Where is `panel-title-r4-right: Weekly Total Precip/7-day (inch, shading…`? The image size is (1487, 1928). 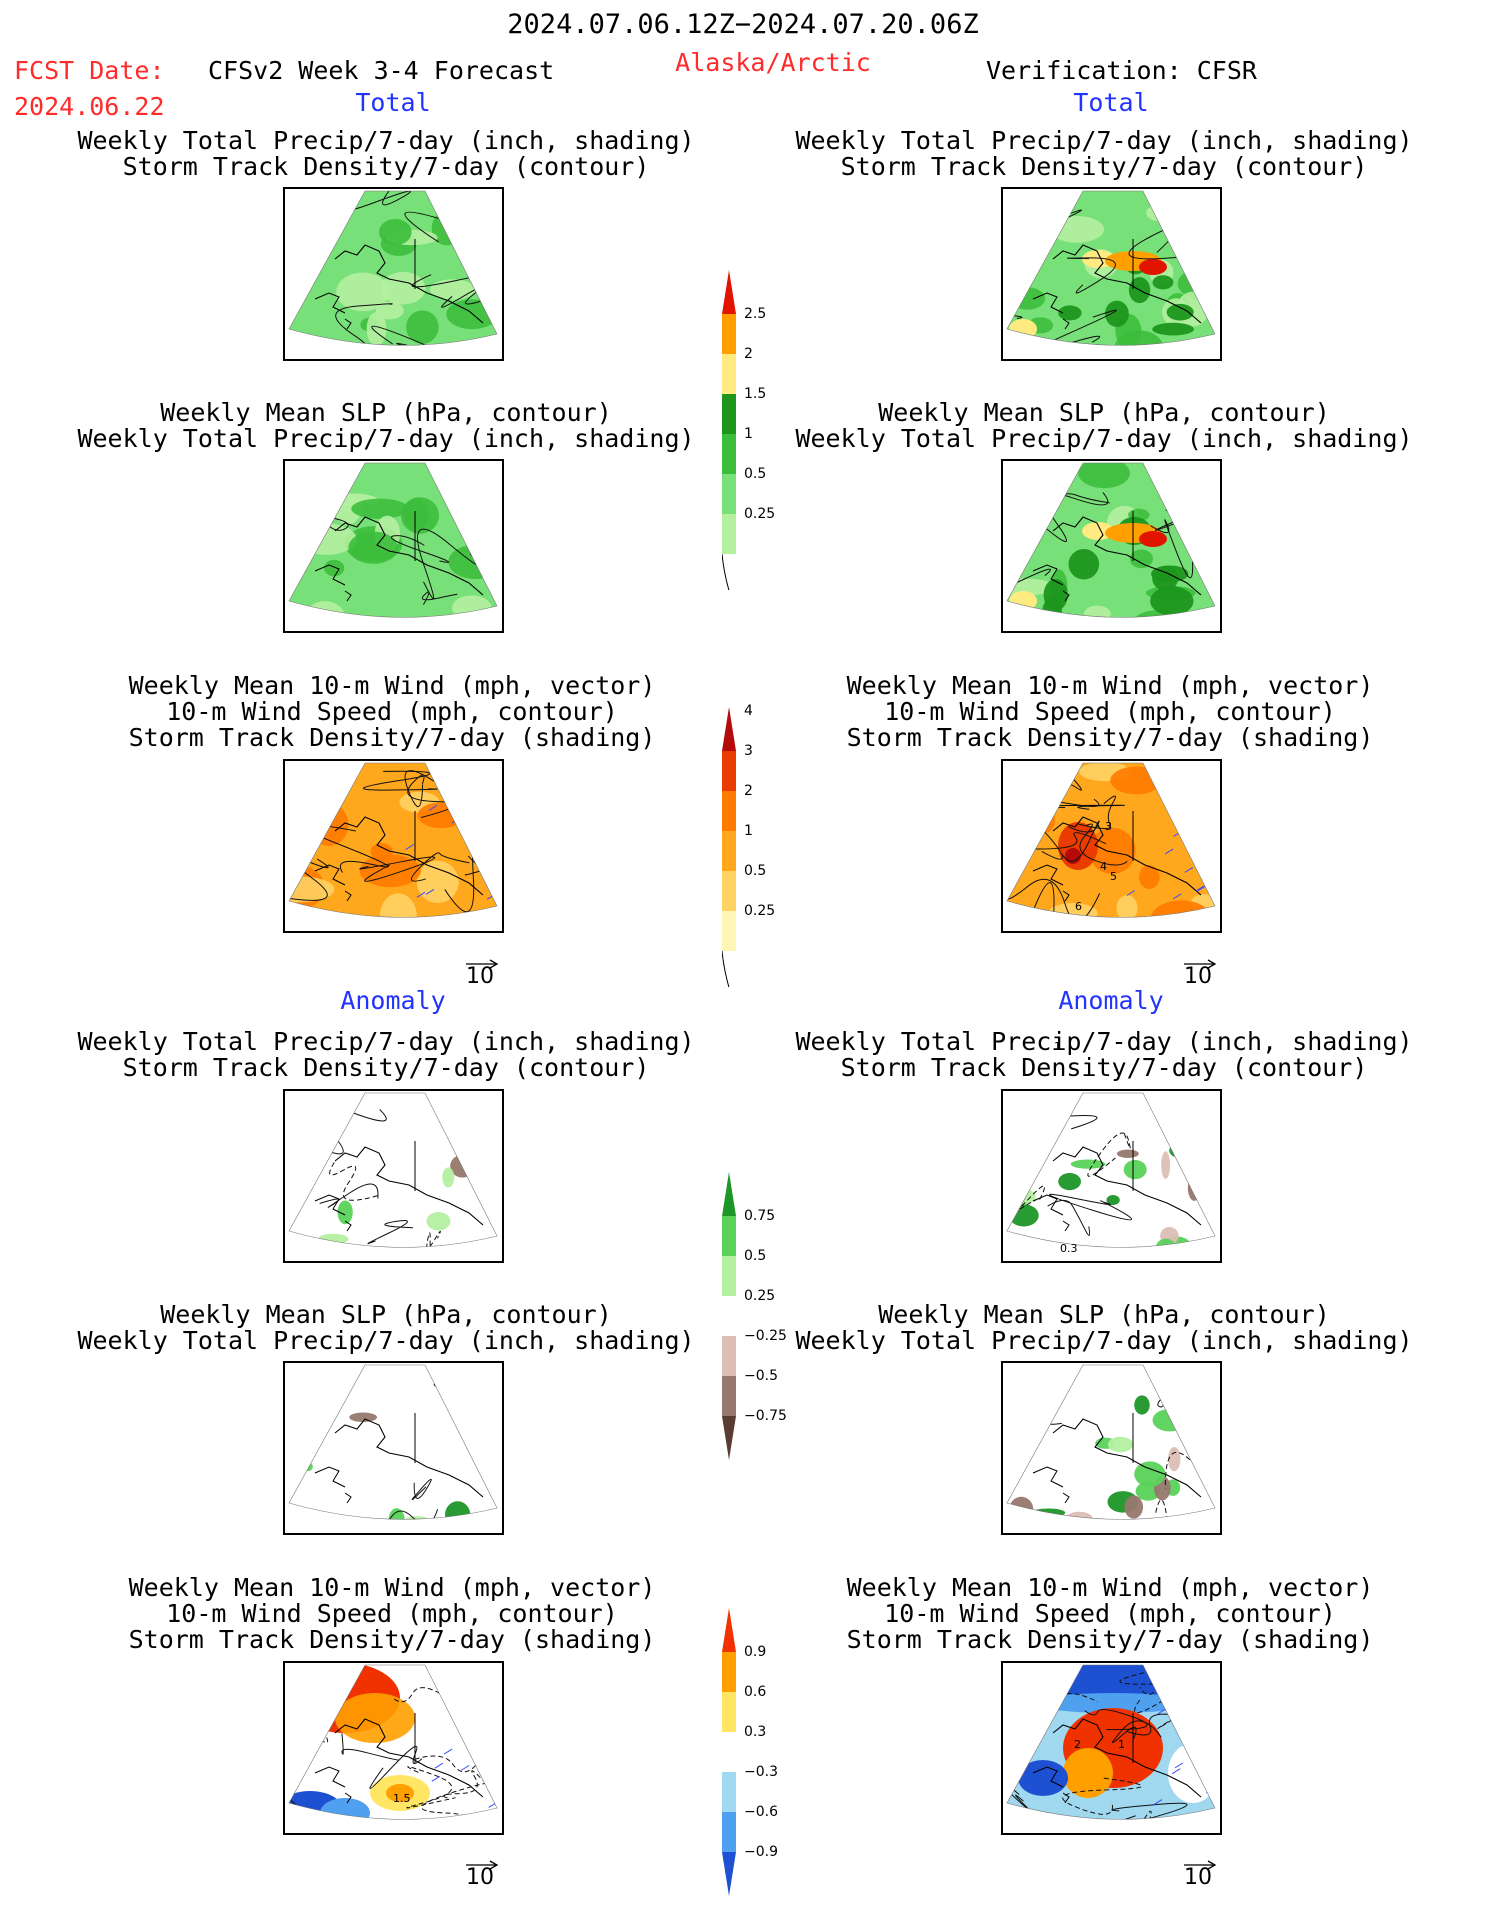 panel-title-r4-right: Weekly Total Precip/7-day (inch, shading… is located at coordinates (1103, 1055).